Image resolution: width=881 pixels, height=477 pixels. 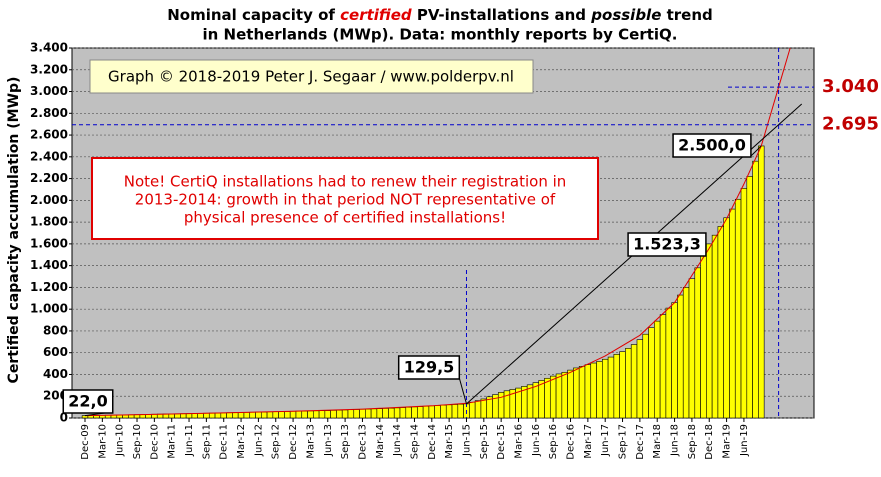 I want to click on title-part: trend, so click(x=686, y=15).